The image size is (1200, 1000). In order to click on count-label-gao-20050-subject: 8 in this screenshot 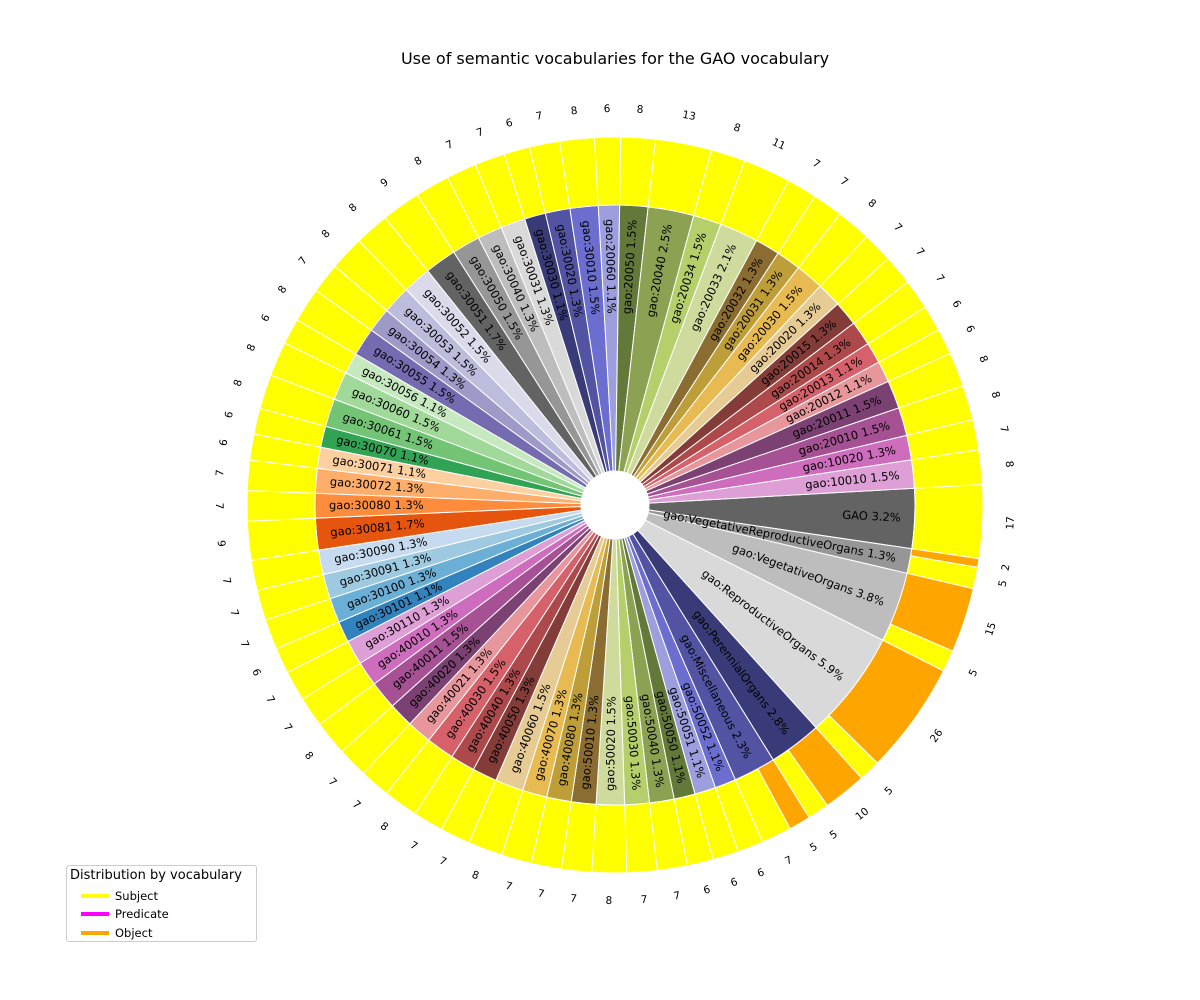, I will do `click(639, 110)`.